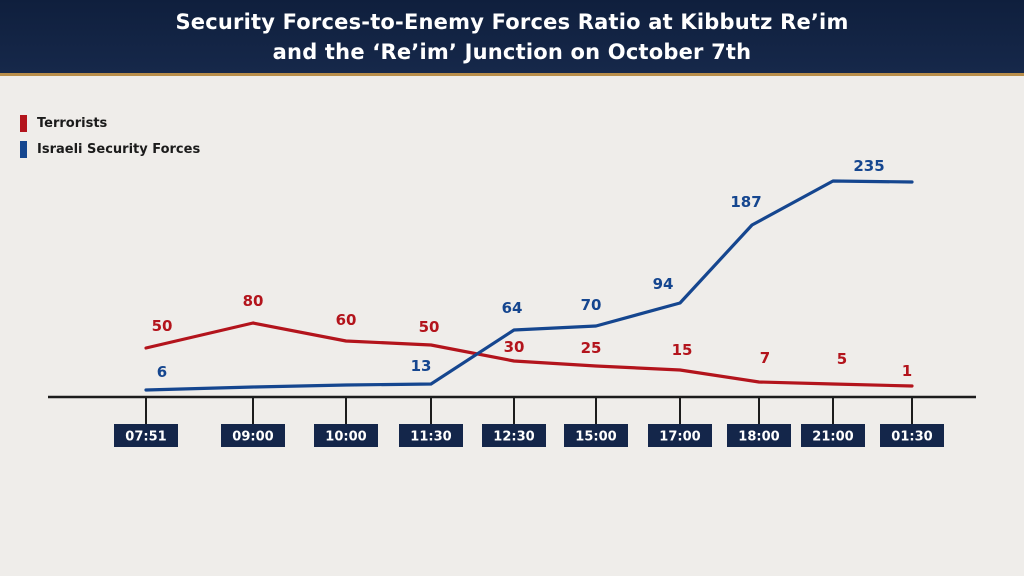 This screenshot has width=1024, height=576. I want to click on data-label-terrorists-7: 7, so click(765, 358).